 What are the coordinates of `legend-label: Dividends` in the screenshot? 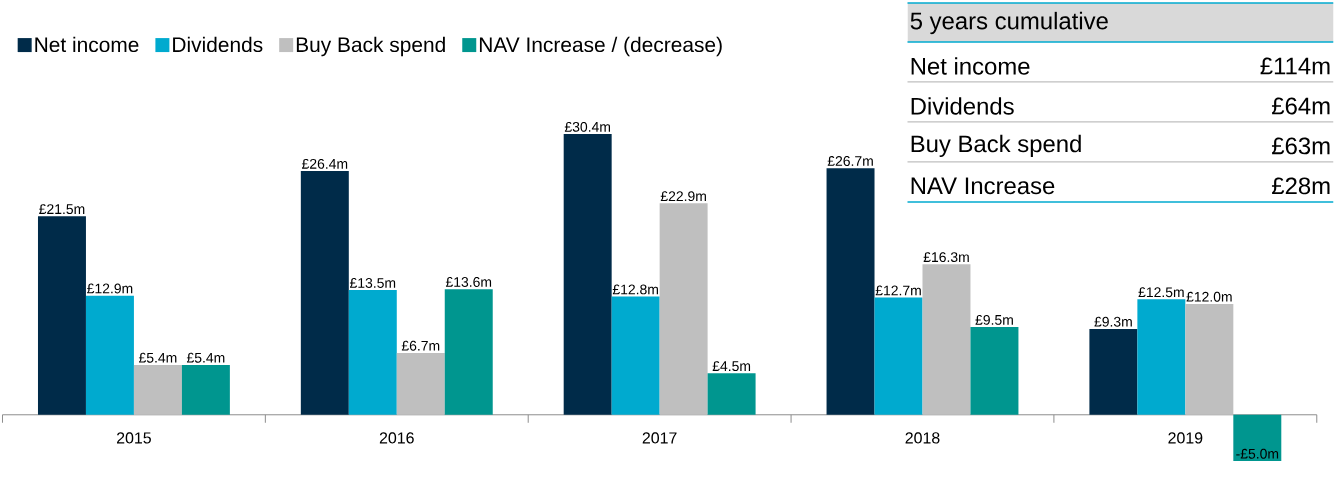 It's located at (218, 44).